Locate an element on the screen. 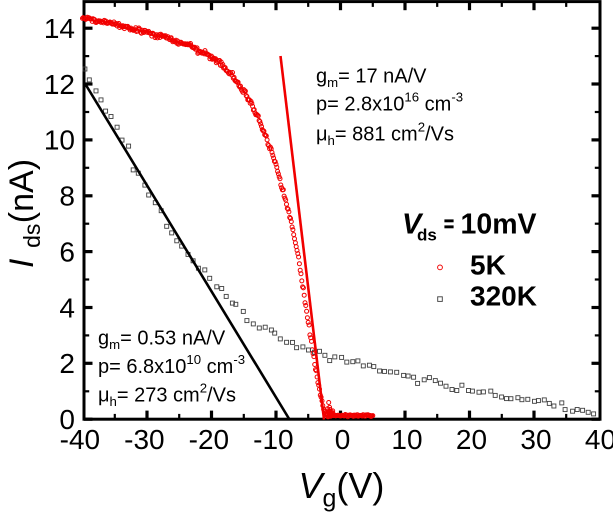  svg-text: 2 is located at coordinates (67, 363).